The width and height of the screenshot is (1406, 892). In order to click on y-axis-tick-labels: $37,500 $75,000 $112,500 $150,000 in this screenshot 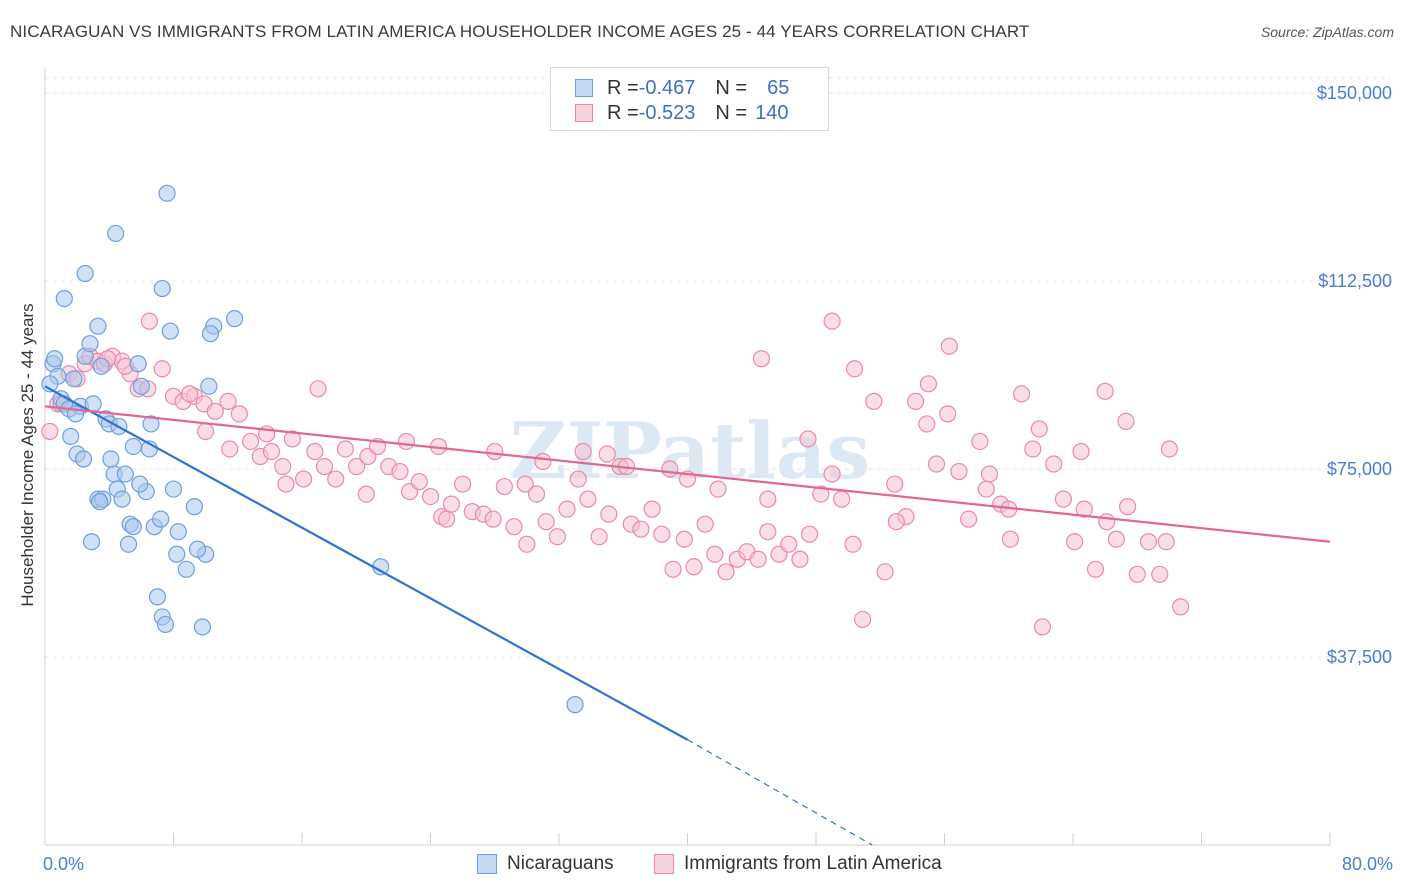, I will do `click(1354, 375)`.